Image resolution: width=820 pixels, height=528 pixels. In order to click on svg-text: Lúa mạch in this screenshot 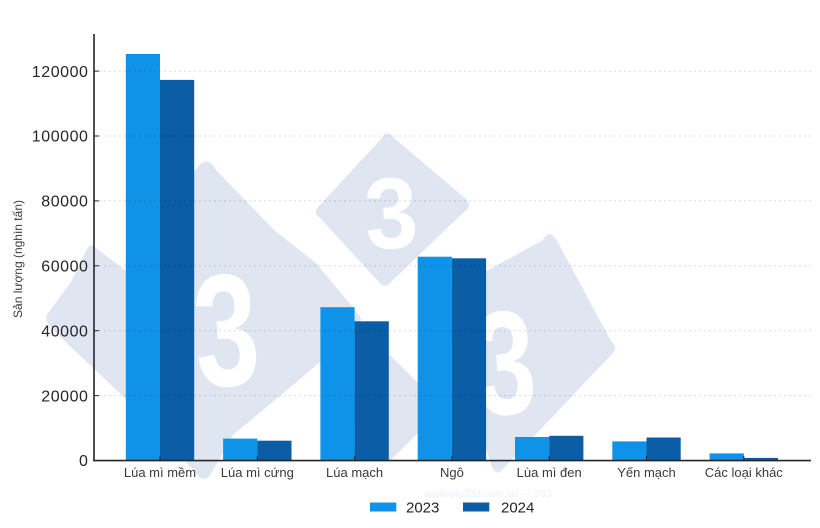, I will do `click(354, 472)`.